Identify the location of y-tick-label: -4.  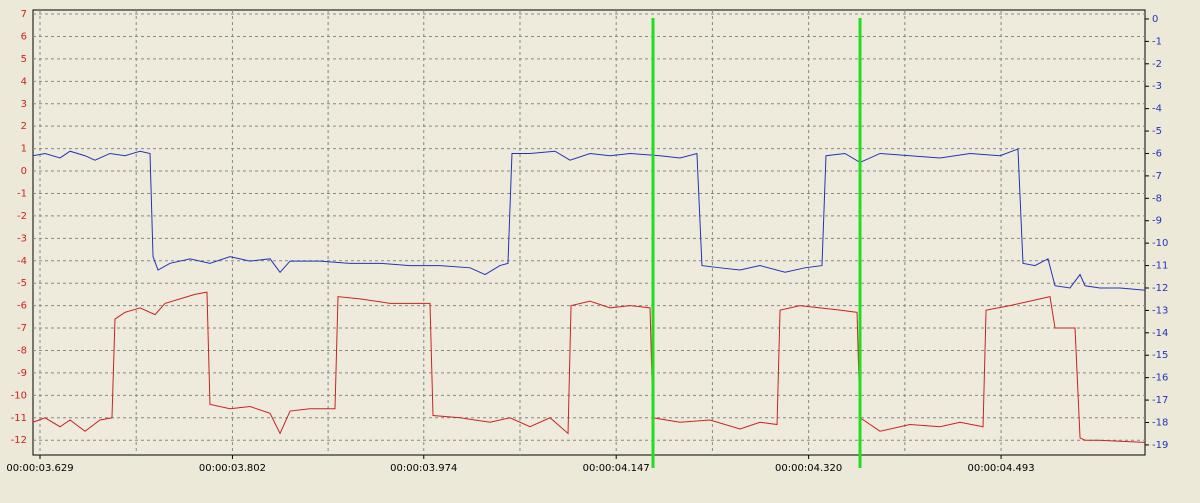
(22, 261).